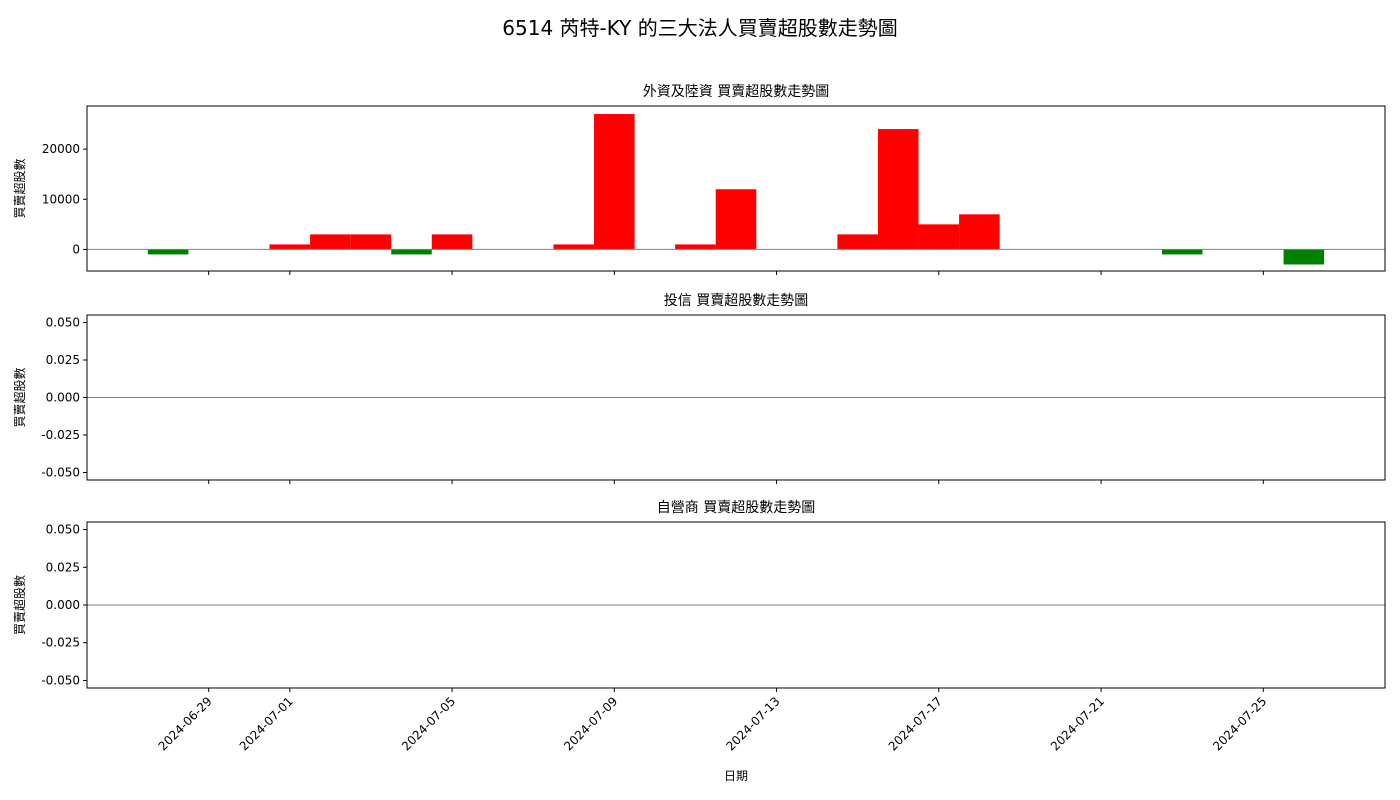  What do you see at coordinates (915, 723) in the screenshot?
I see `x-tick-label: 2024-07-17` at bounding box center [915, 723].